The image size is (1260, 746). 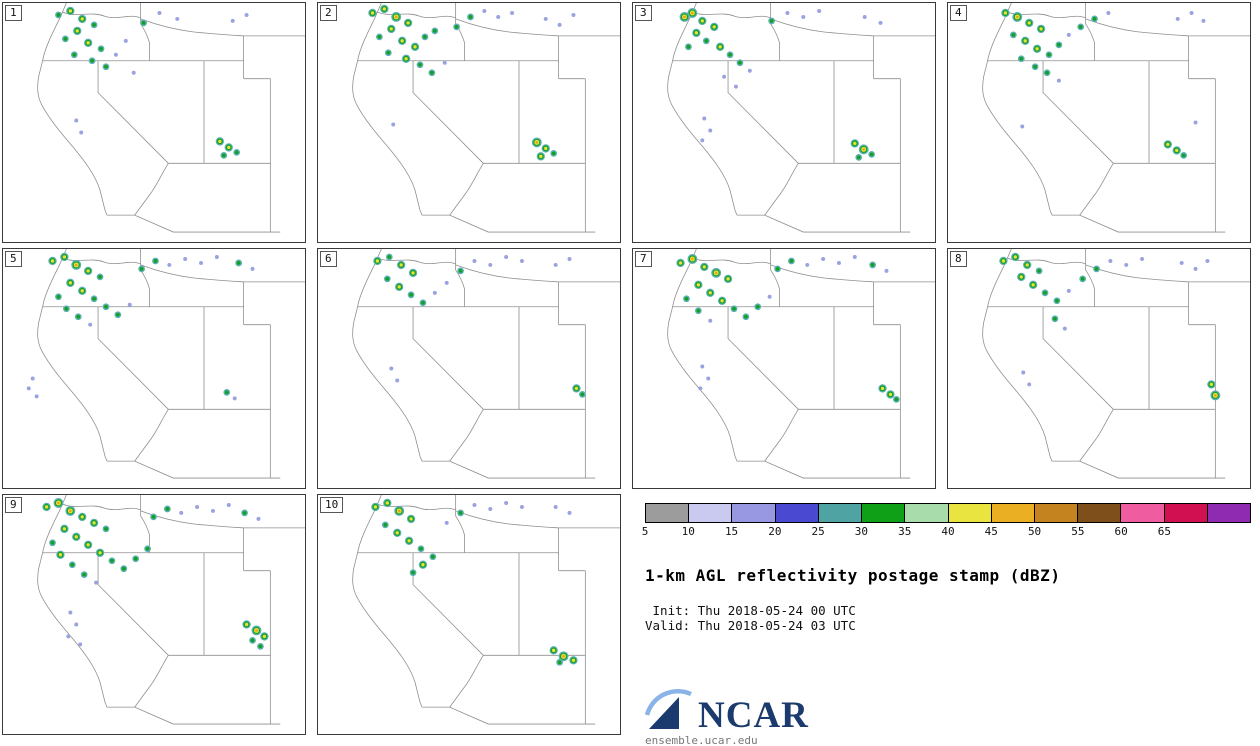 I want to click on ensemble-panel: 8, so click(x=1099, y=368).